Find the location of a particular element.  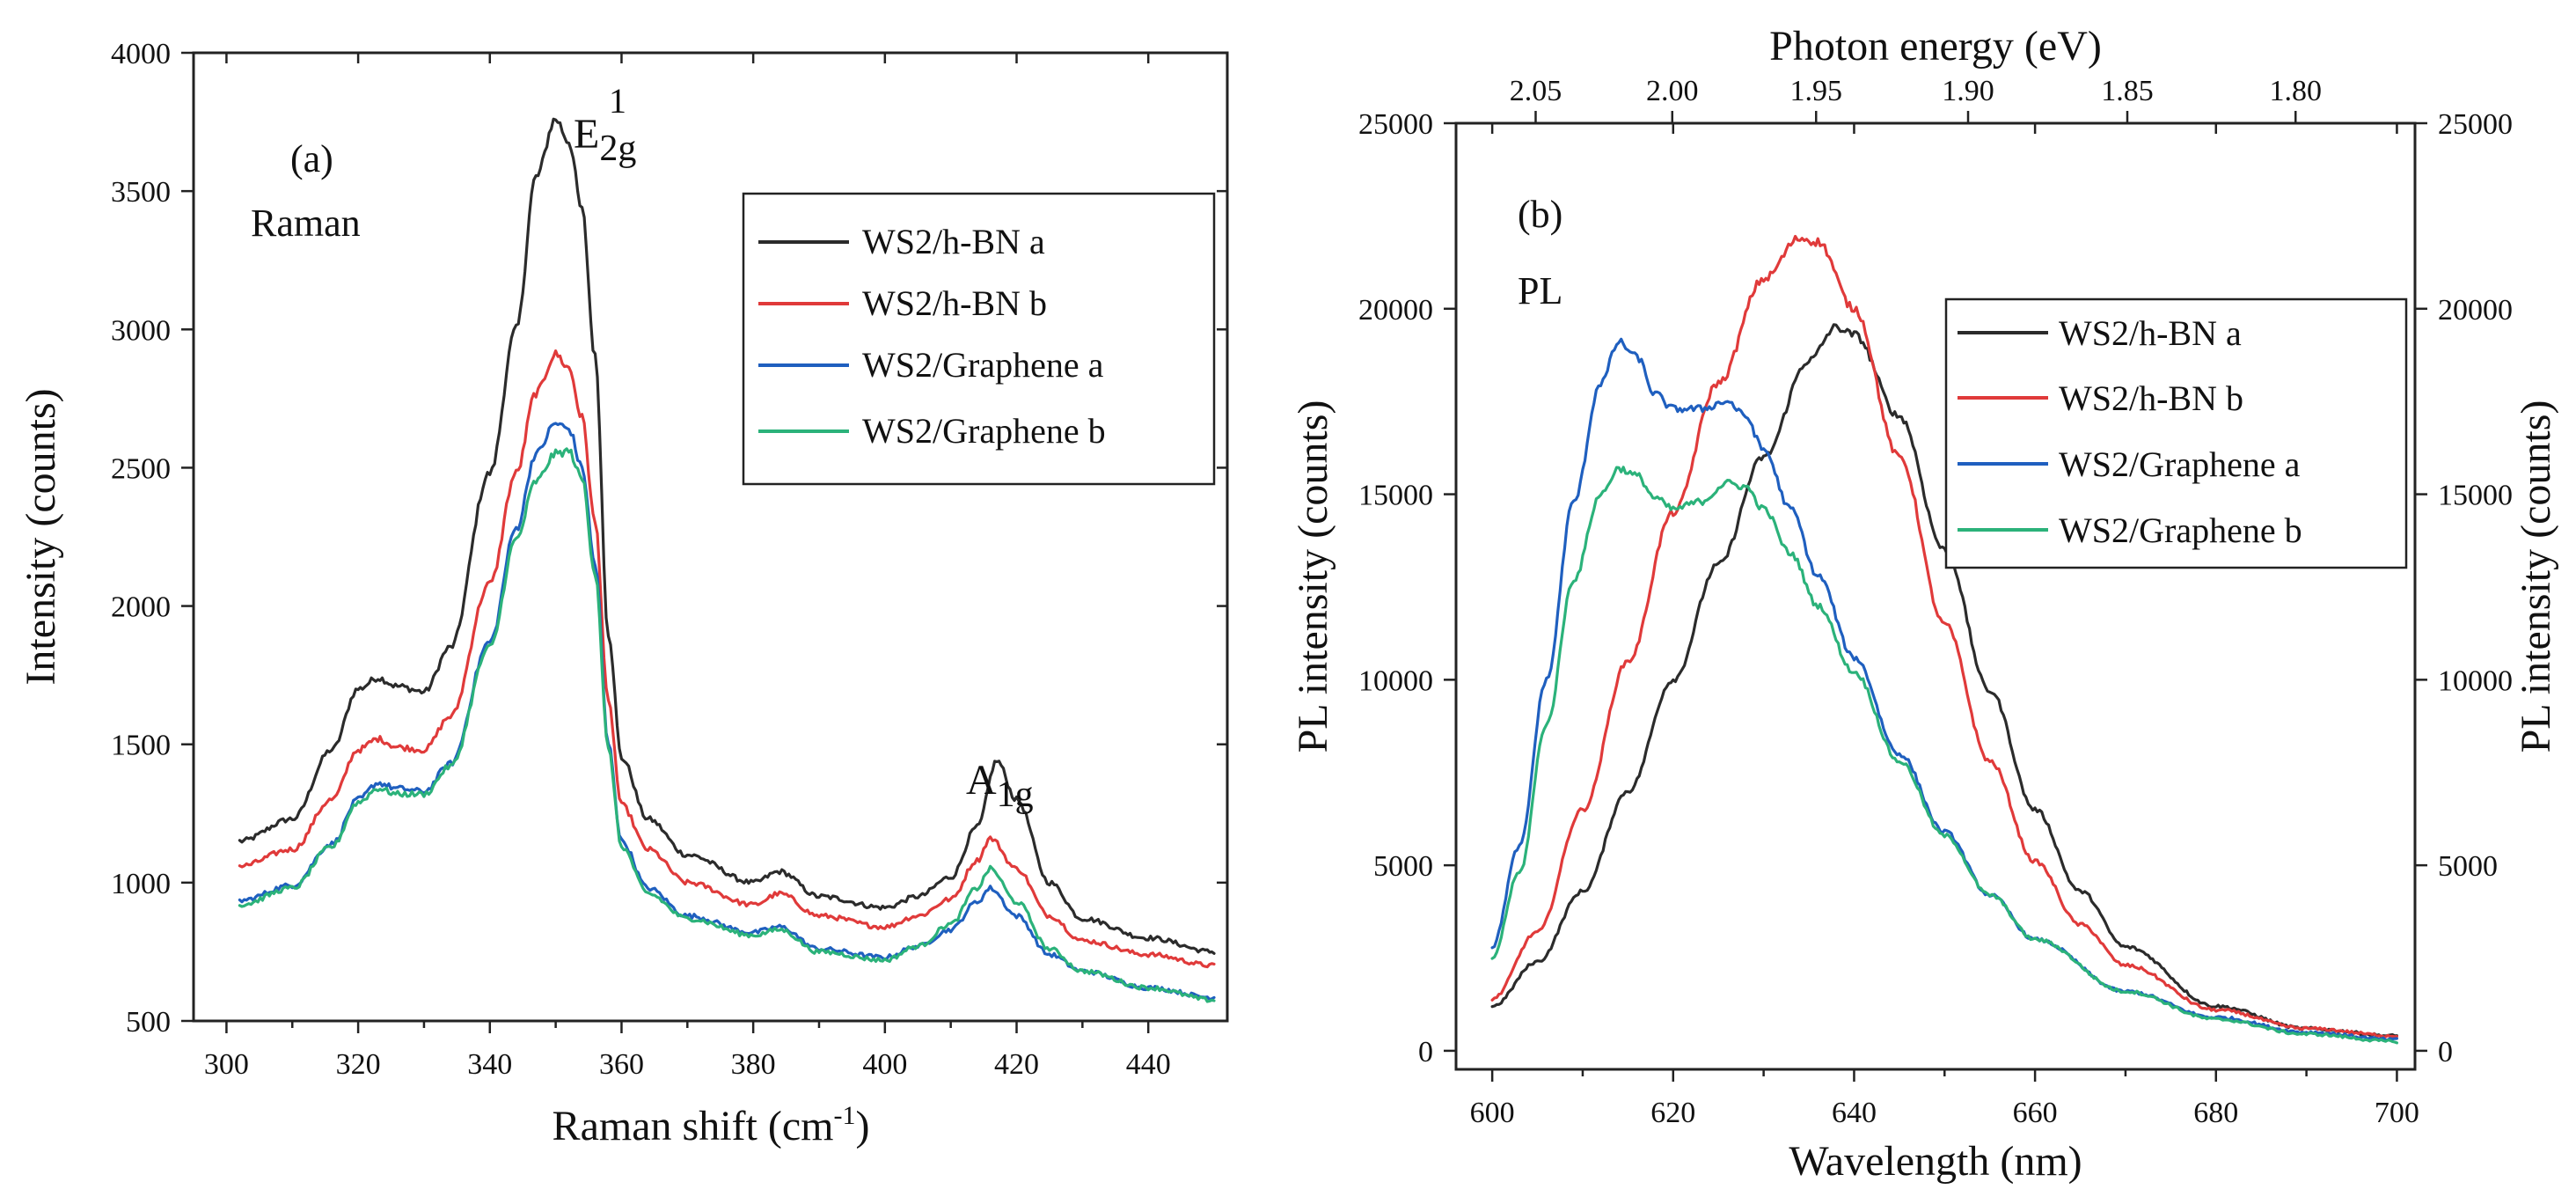

raman-legend-entry-hbn-b: WS2/h-BN b is located at coordinates (955, 303).